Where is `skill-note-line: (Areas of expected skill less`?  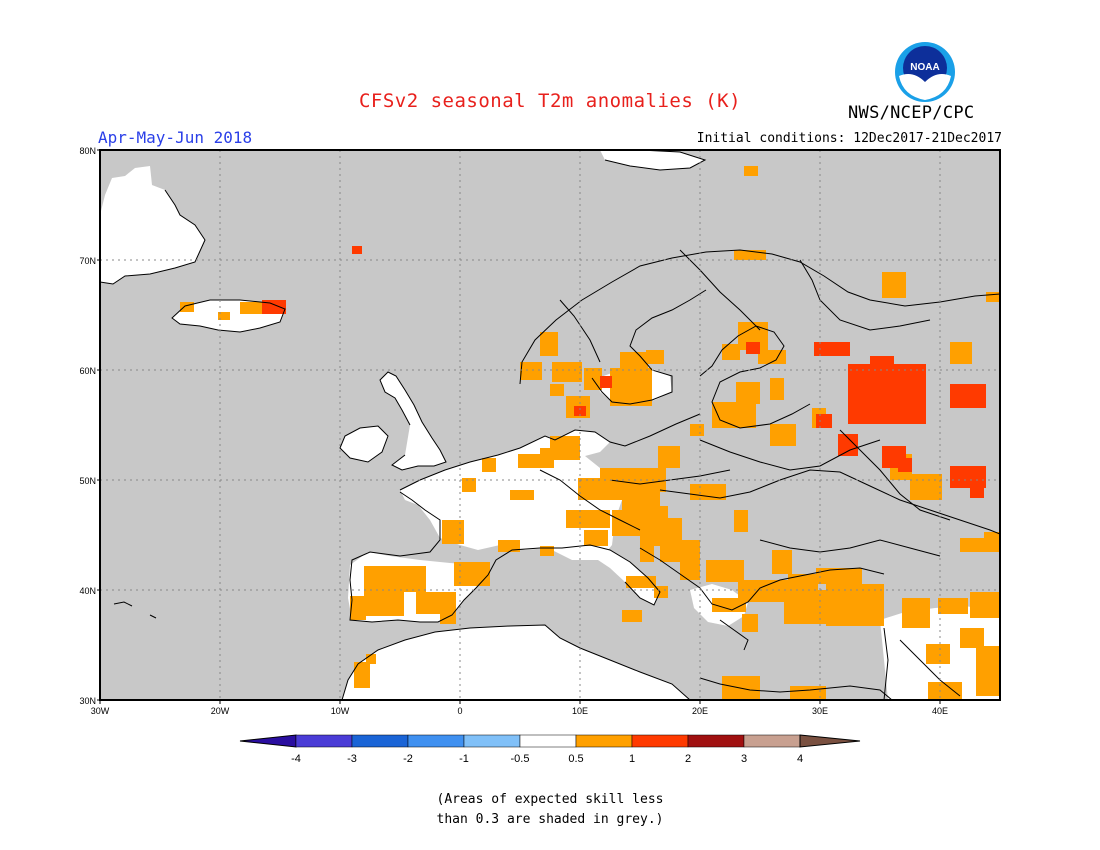
skill-note-line: (Areas of expected skill less is located at coordinates (550, 799).